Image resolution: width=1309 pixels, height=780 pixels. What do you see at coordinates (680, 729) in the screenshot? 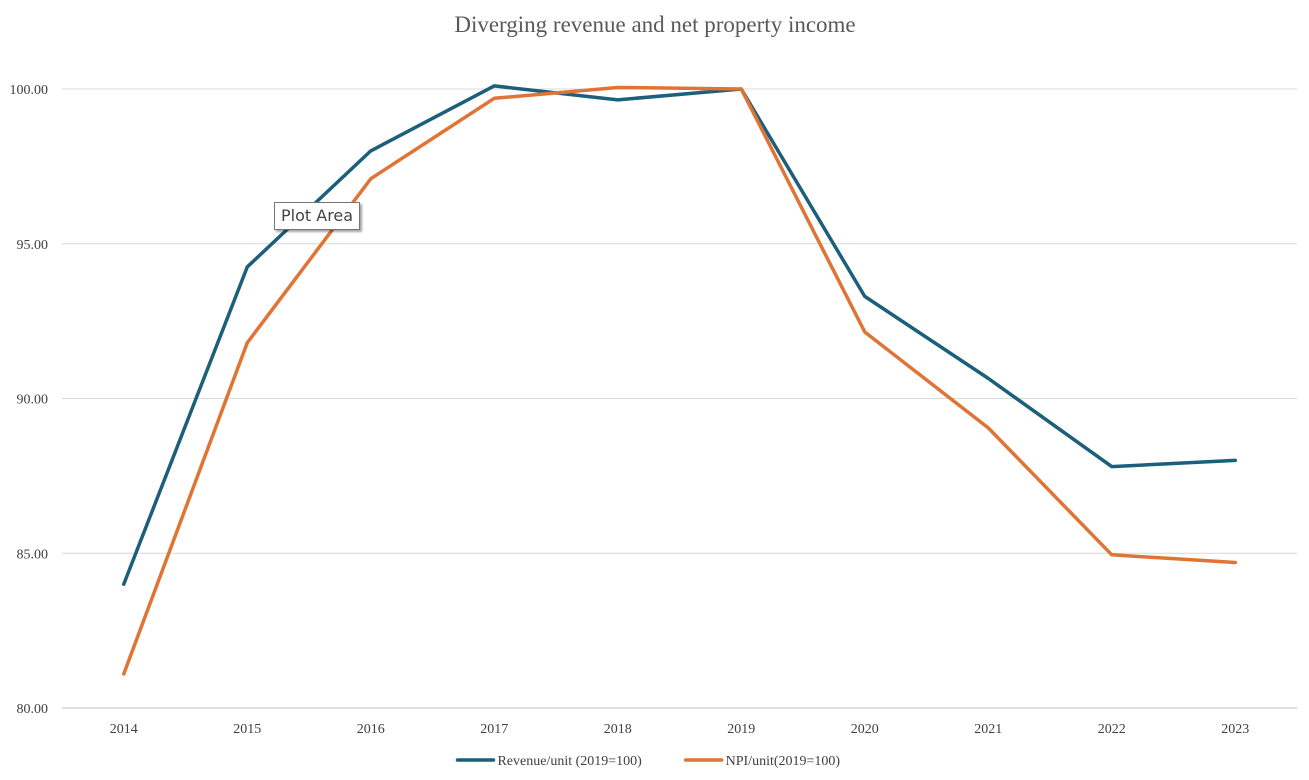
I see `x-axis-tick-labels: 2014 2015 2016 2017 2018 2019 2020 2021 2022 2023` at bounding box center [680, 729].